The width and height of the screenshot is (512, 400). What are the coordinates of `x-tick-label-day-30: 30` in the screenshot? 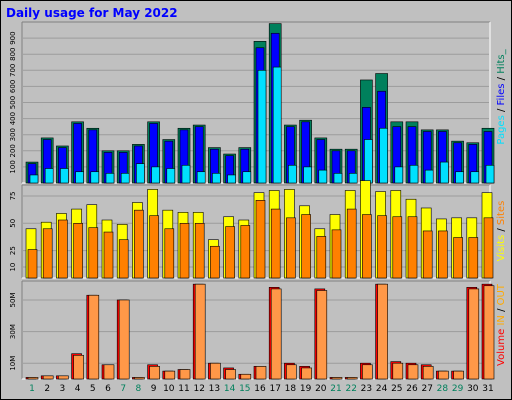 It's located at (473, 389).